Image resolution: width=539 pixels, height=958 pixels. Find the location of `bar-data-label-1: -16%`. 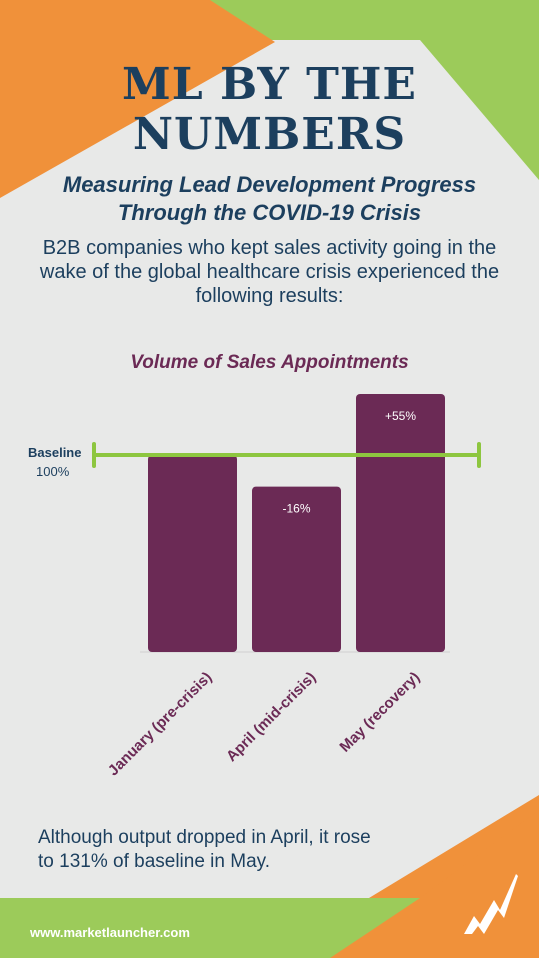

bar-data-label-1: -16% is located at coordinates (296, 509).